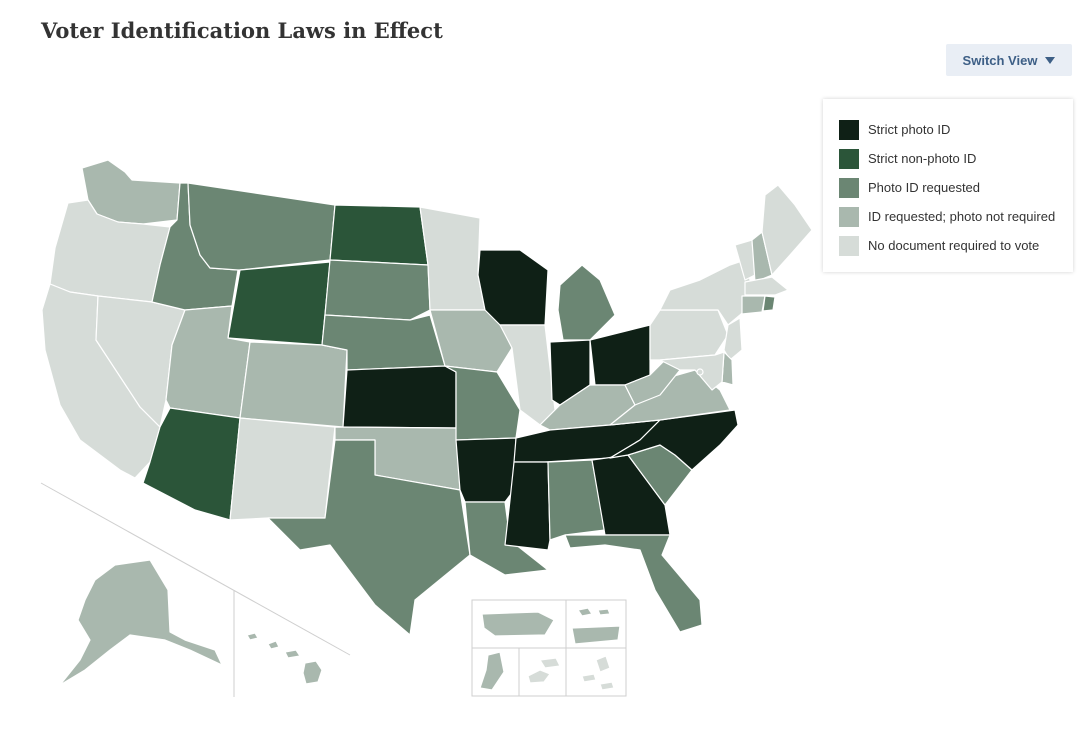 The height and width of the screenshot is (734, 1080). I want to click on legend-item-photo-requested: Photo ID requested, so click(948, 187).